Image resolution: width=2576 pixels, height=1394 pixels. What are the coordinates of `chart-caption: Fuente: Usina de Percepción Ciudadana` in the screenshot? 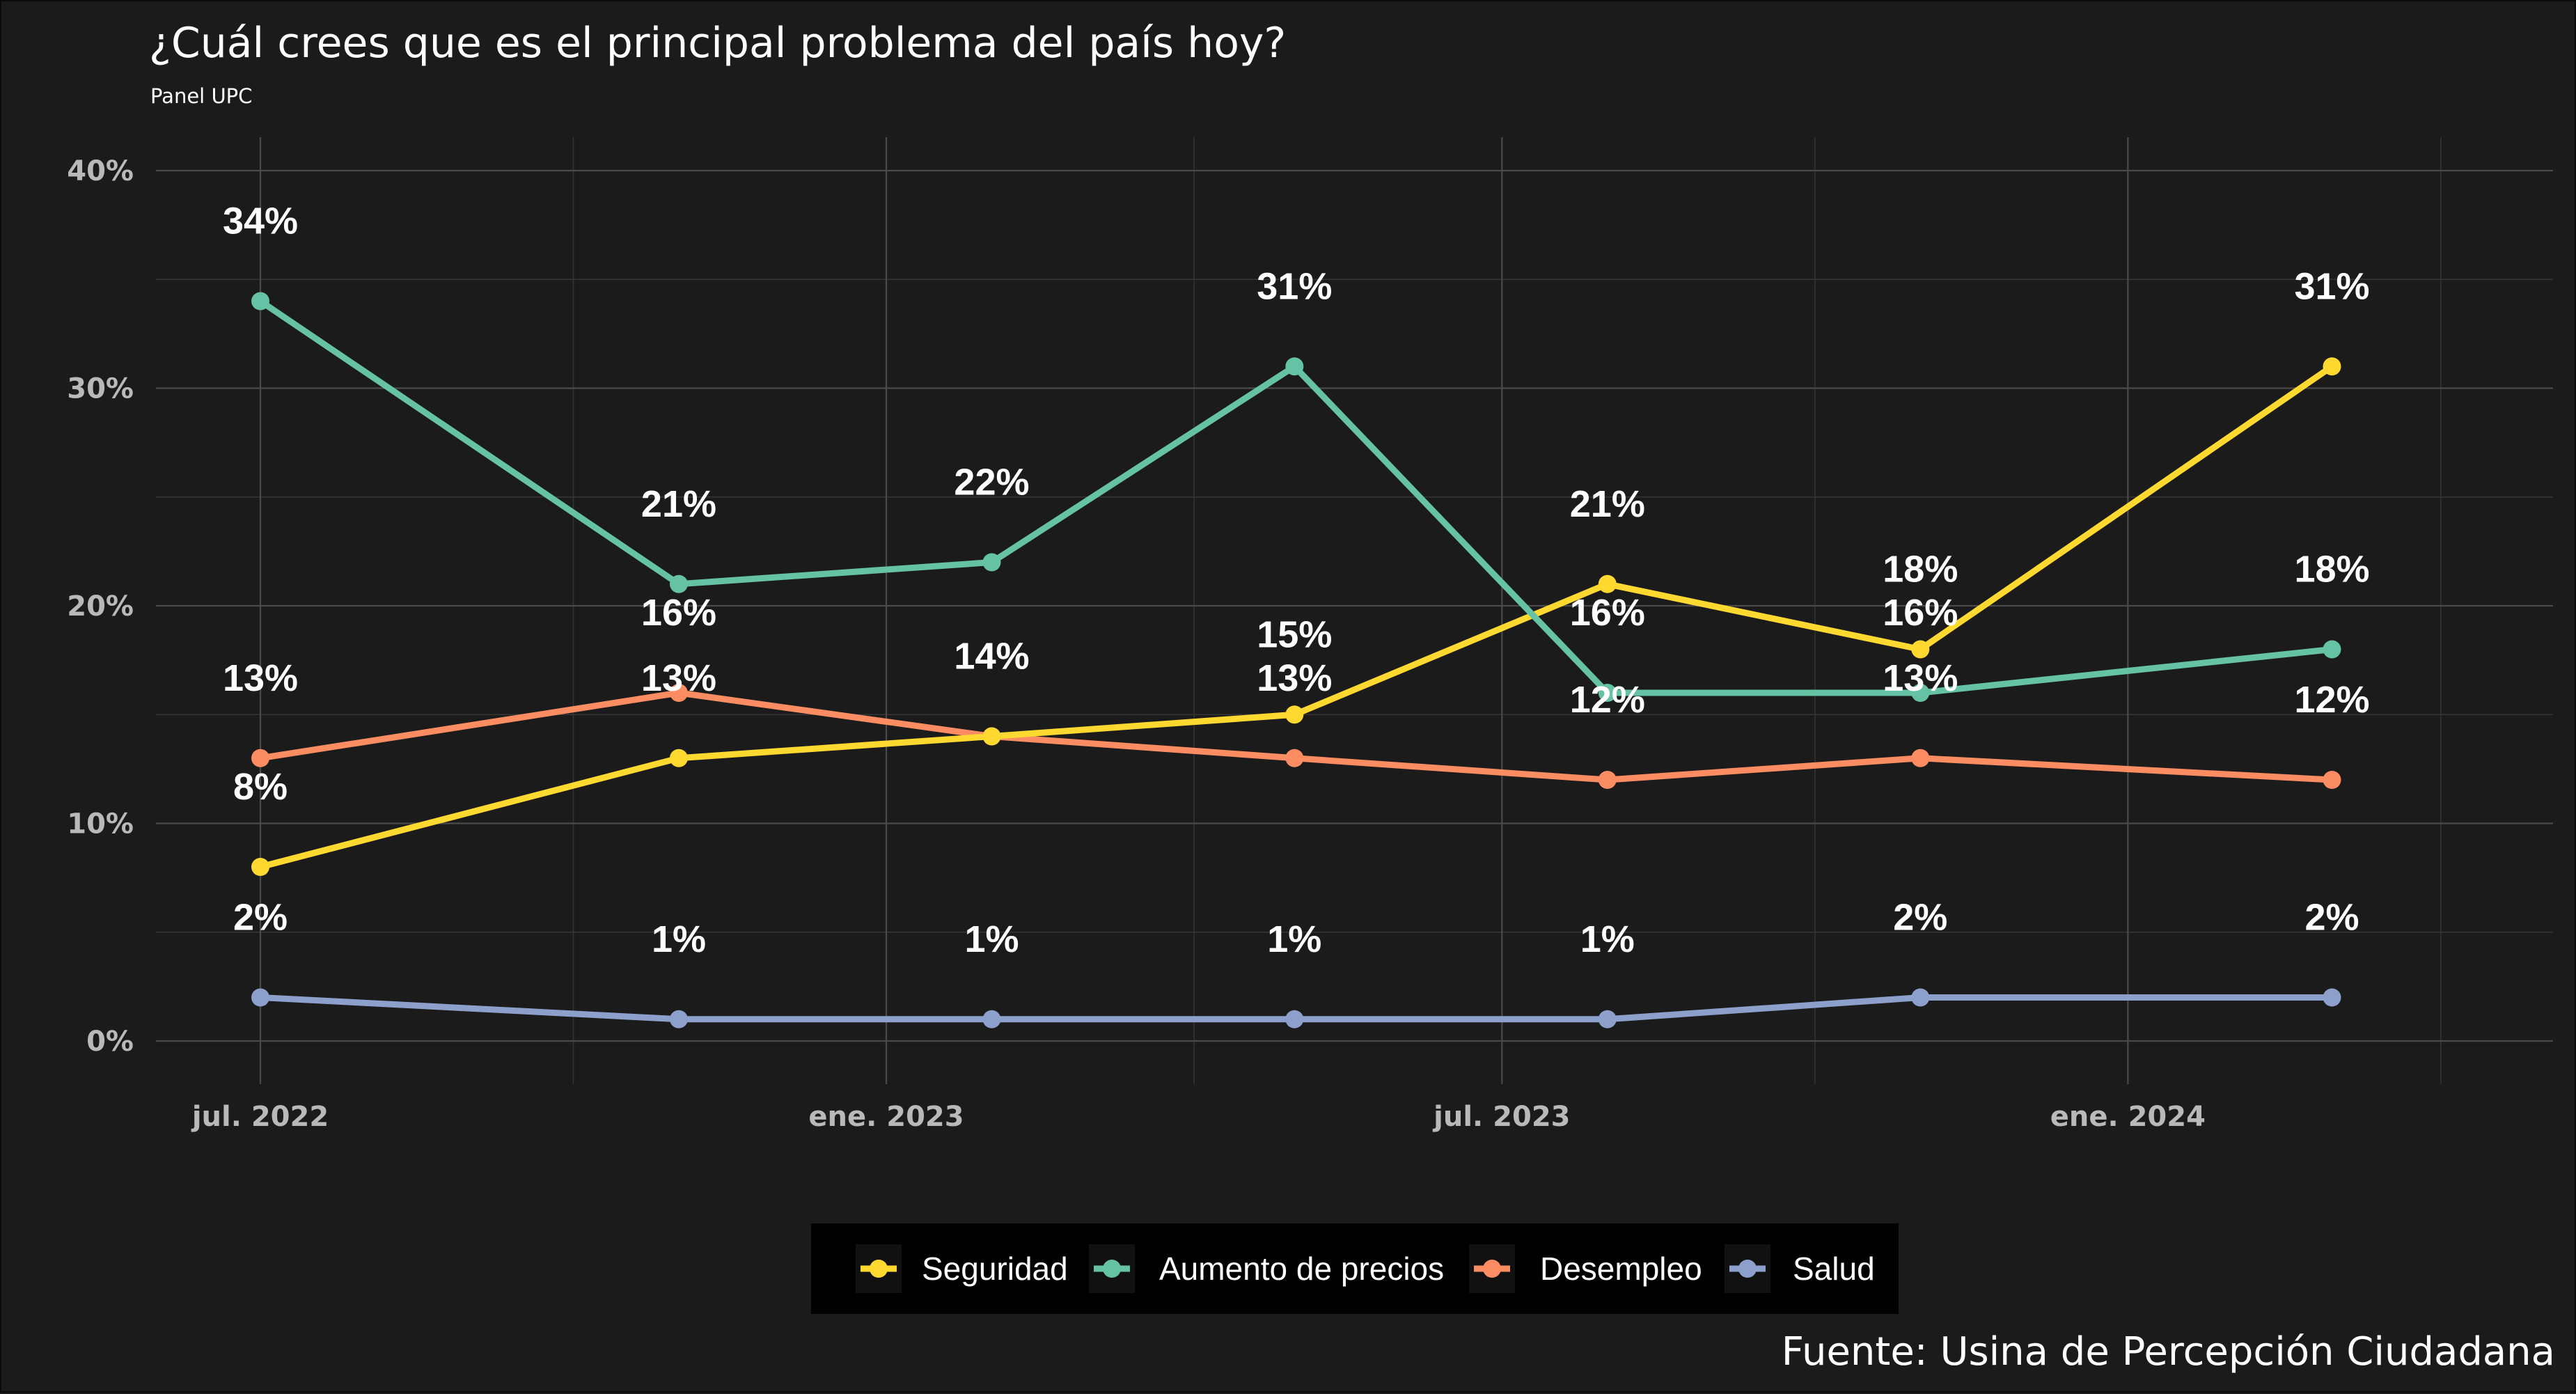 It's located at (2168, 1352).